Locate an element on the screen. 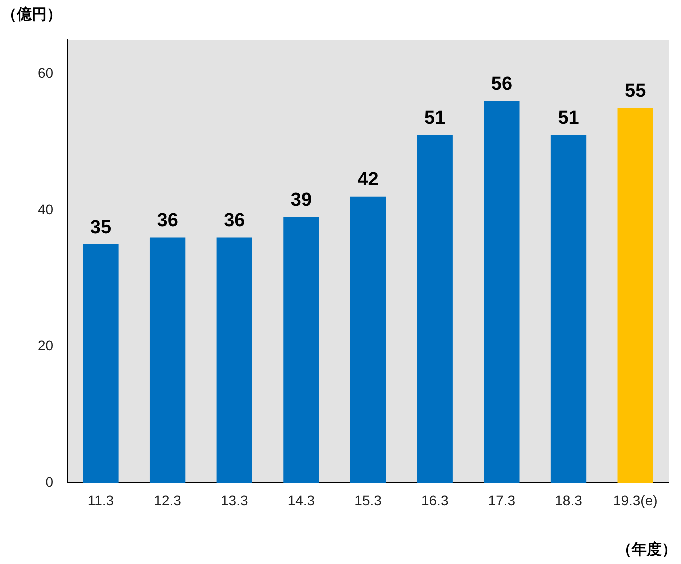  x-tick-label: 14.3 is located at coordinates (302, 500).